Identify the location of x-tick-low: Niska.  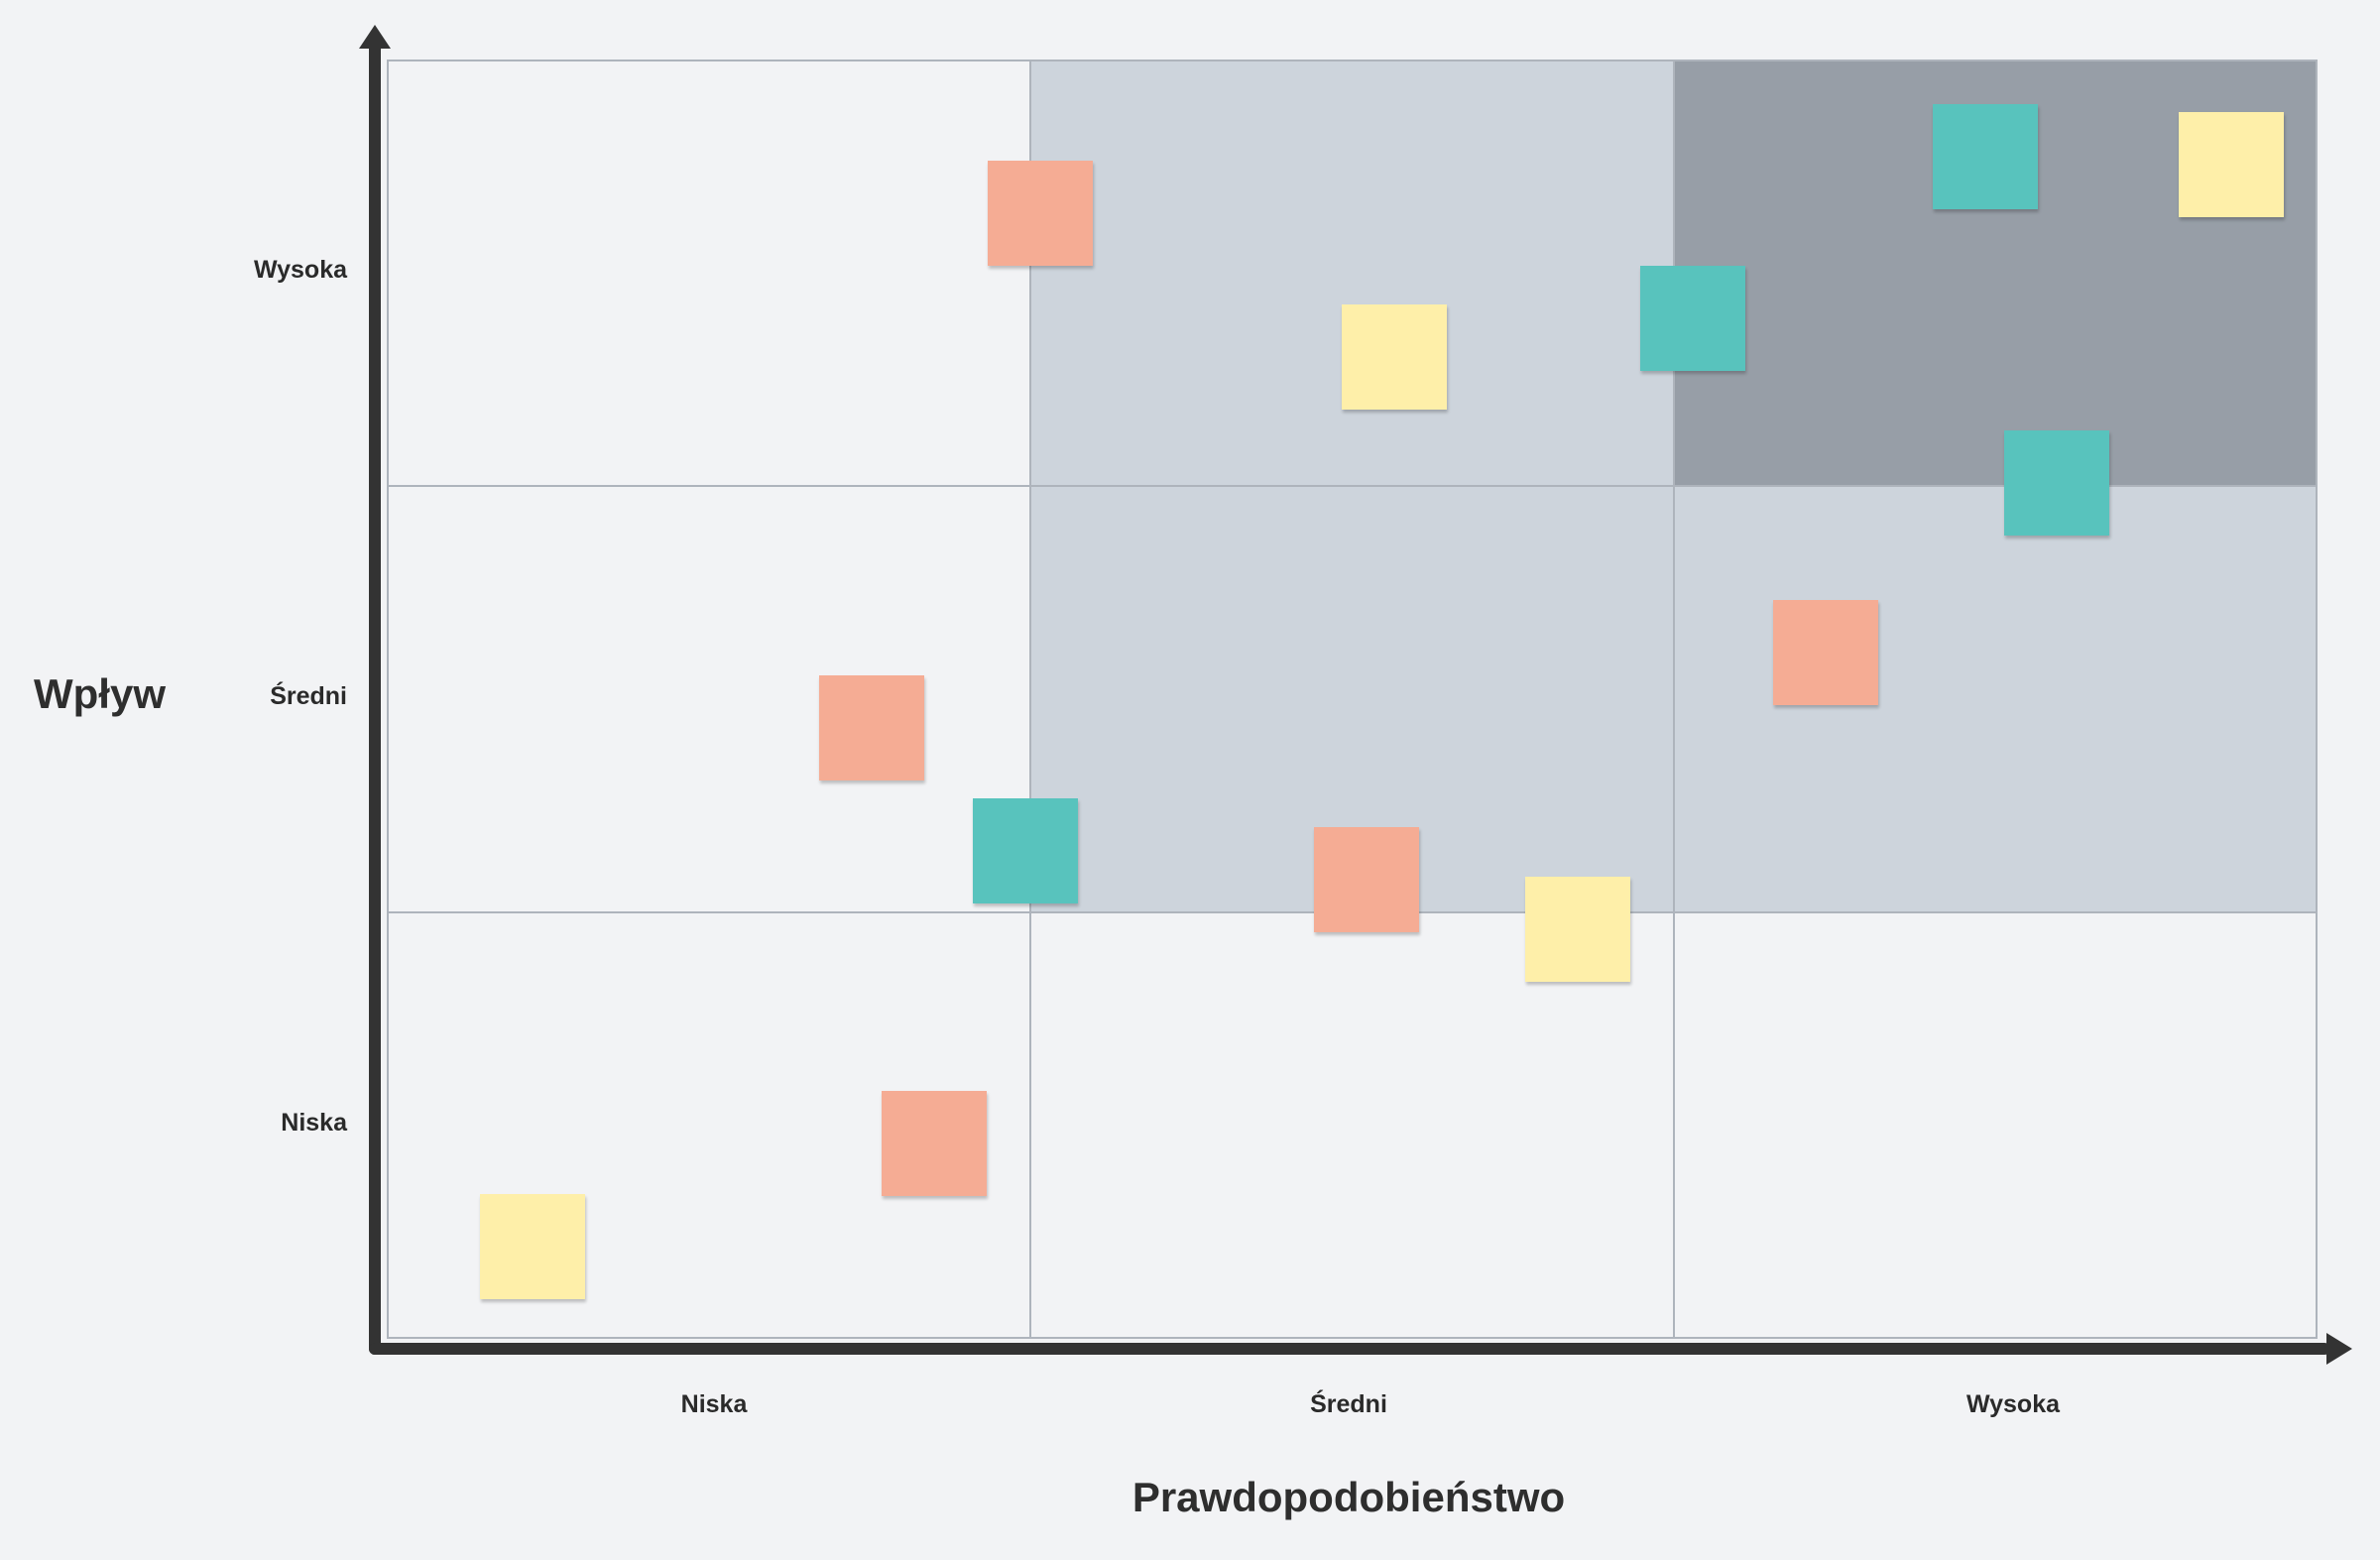
(714, 1404).